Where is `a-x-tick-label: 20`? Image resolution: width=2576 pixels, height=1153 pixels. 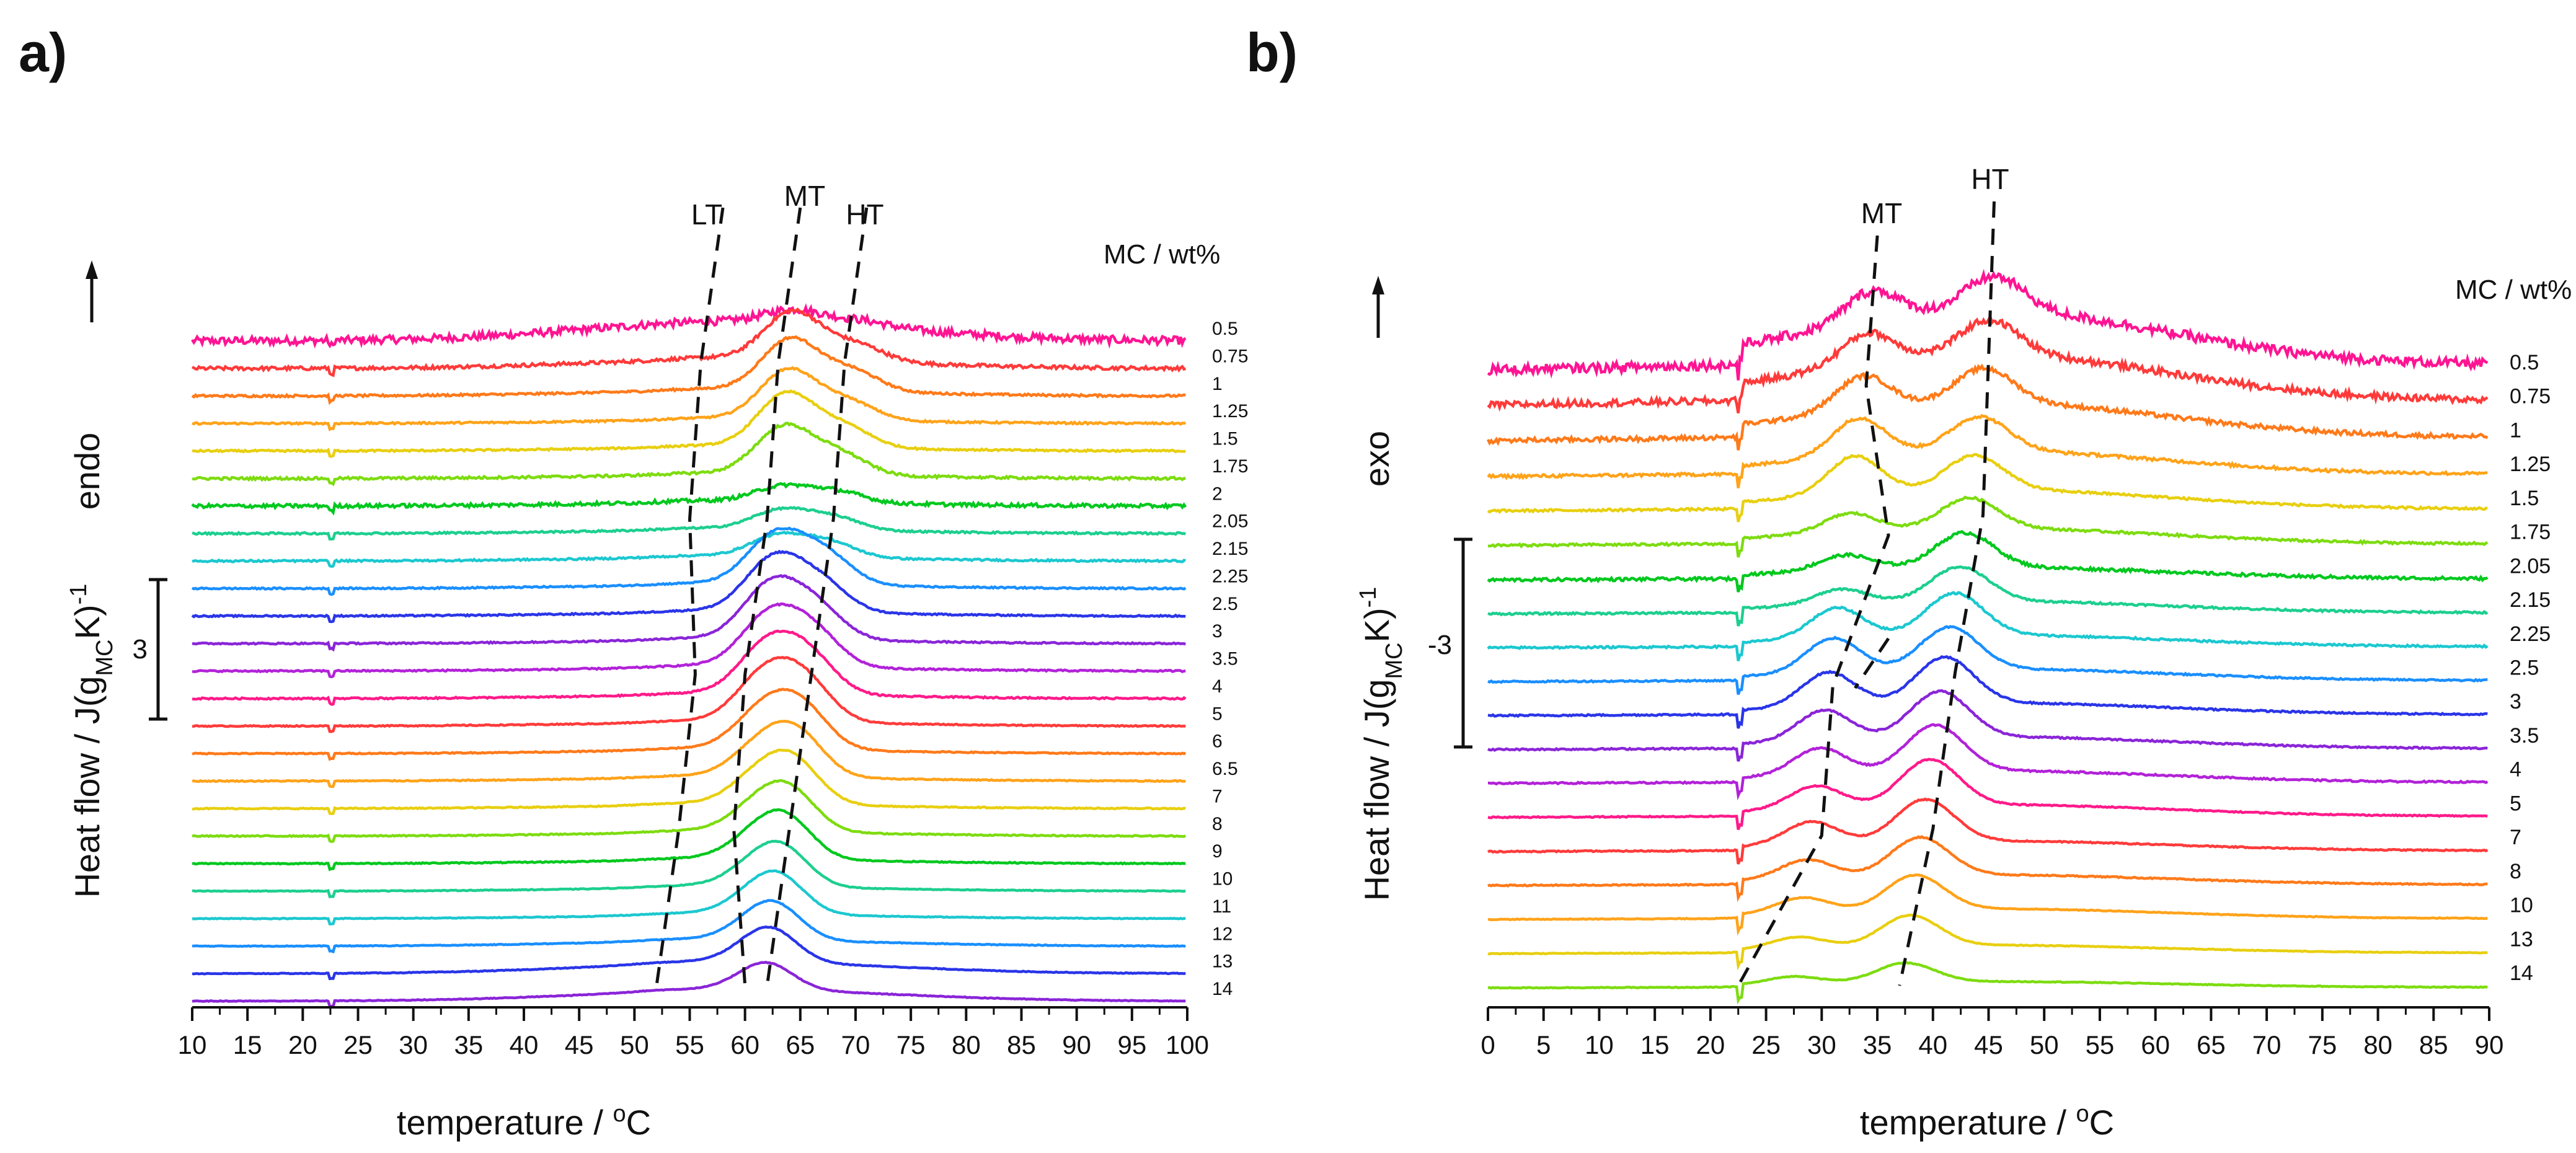
a-x-tick-label: 20 is located at coordinates (302, 1044).